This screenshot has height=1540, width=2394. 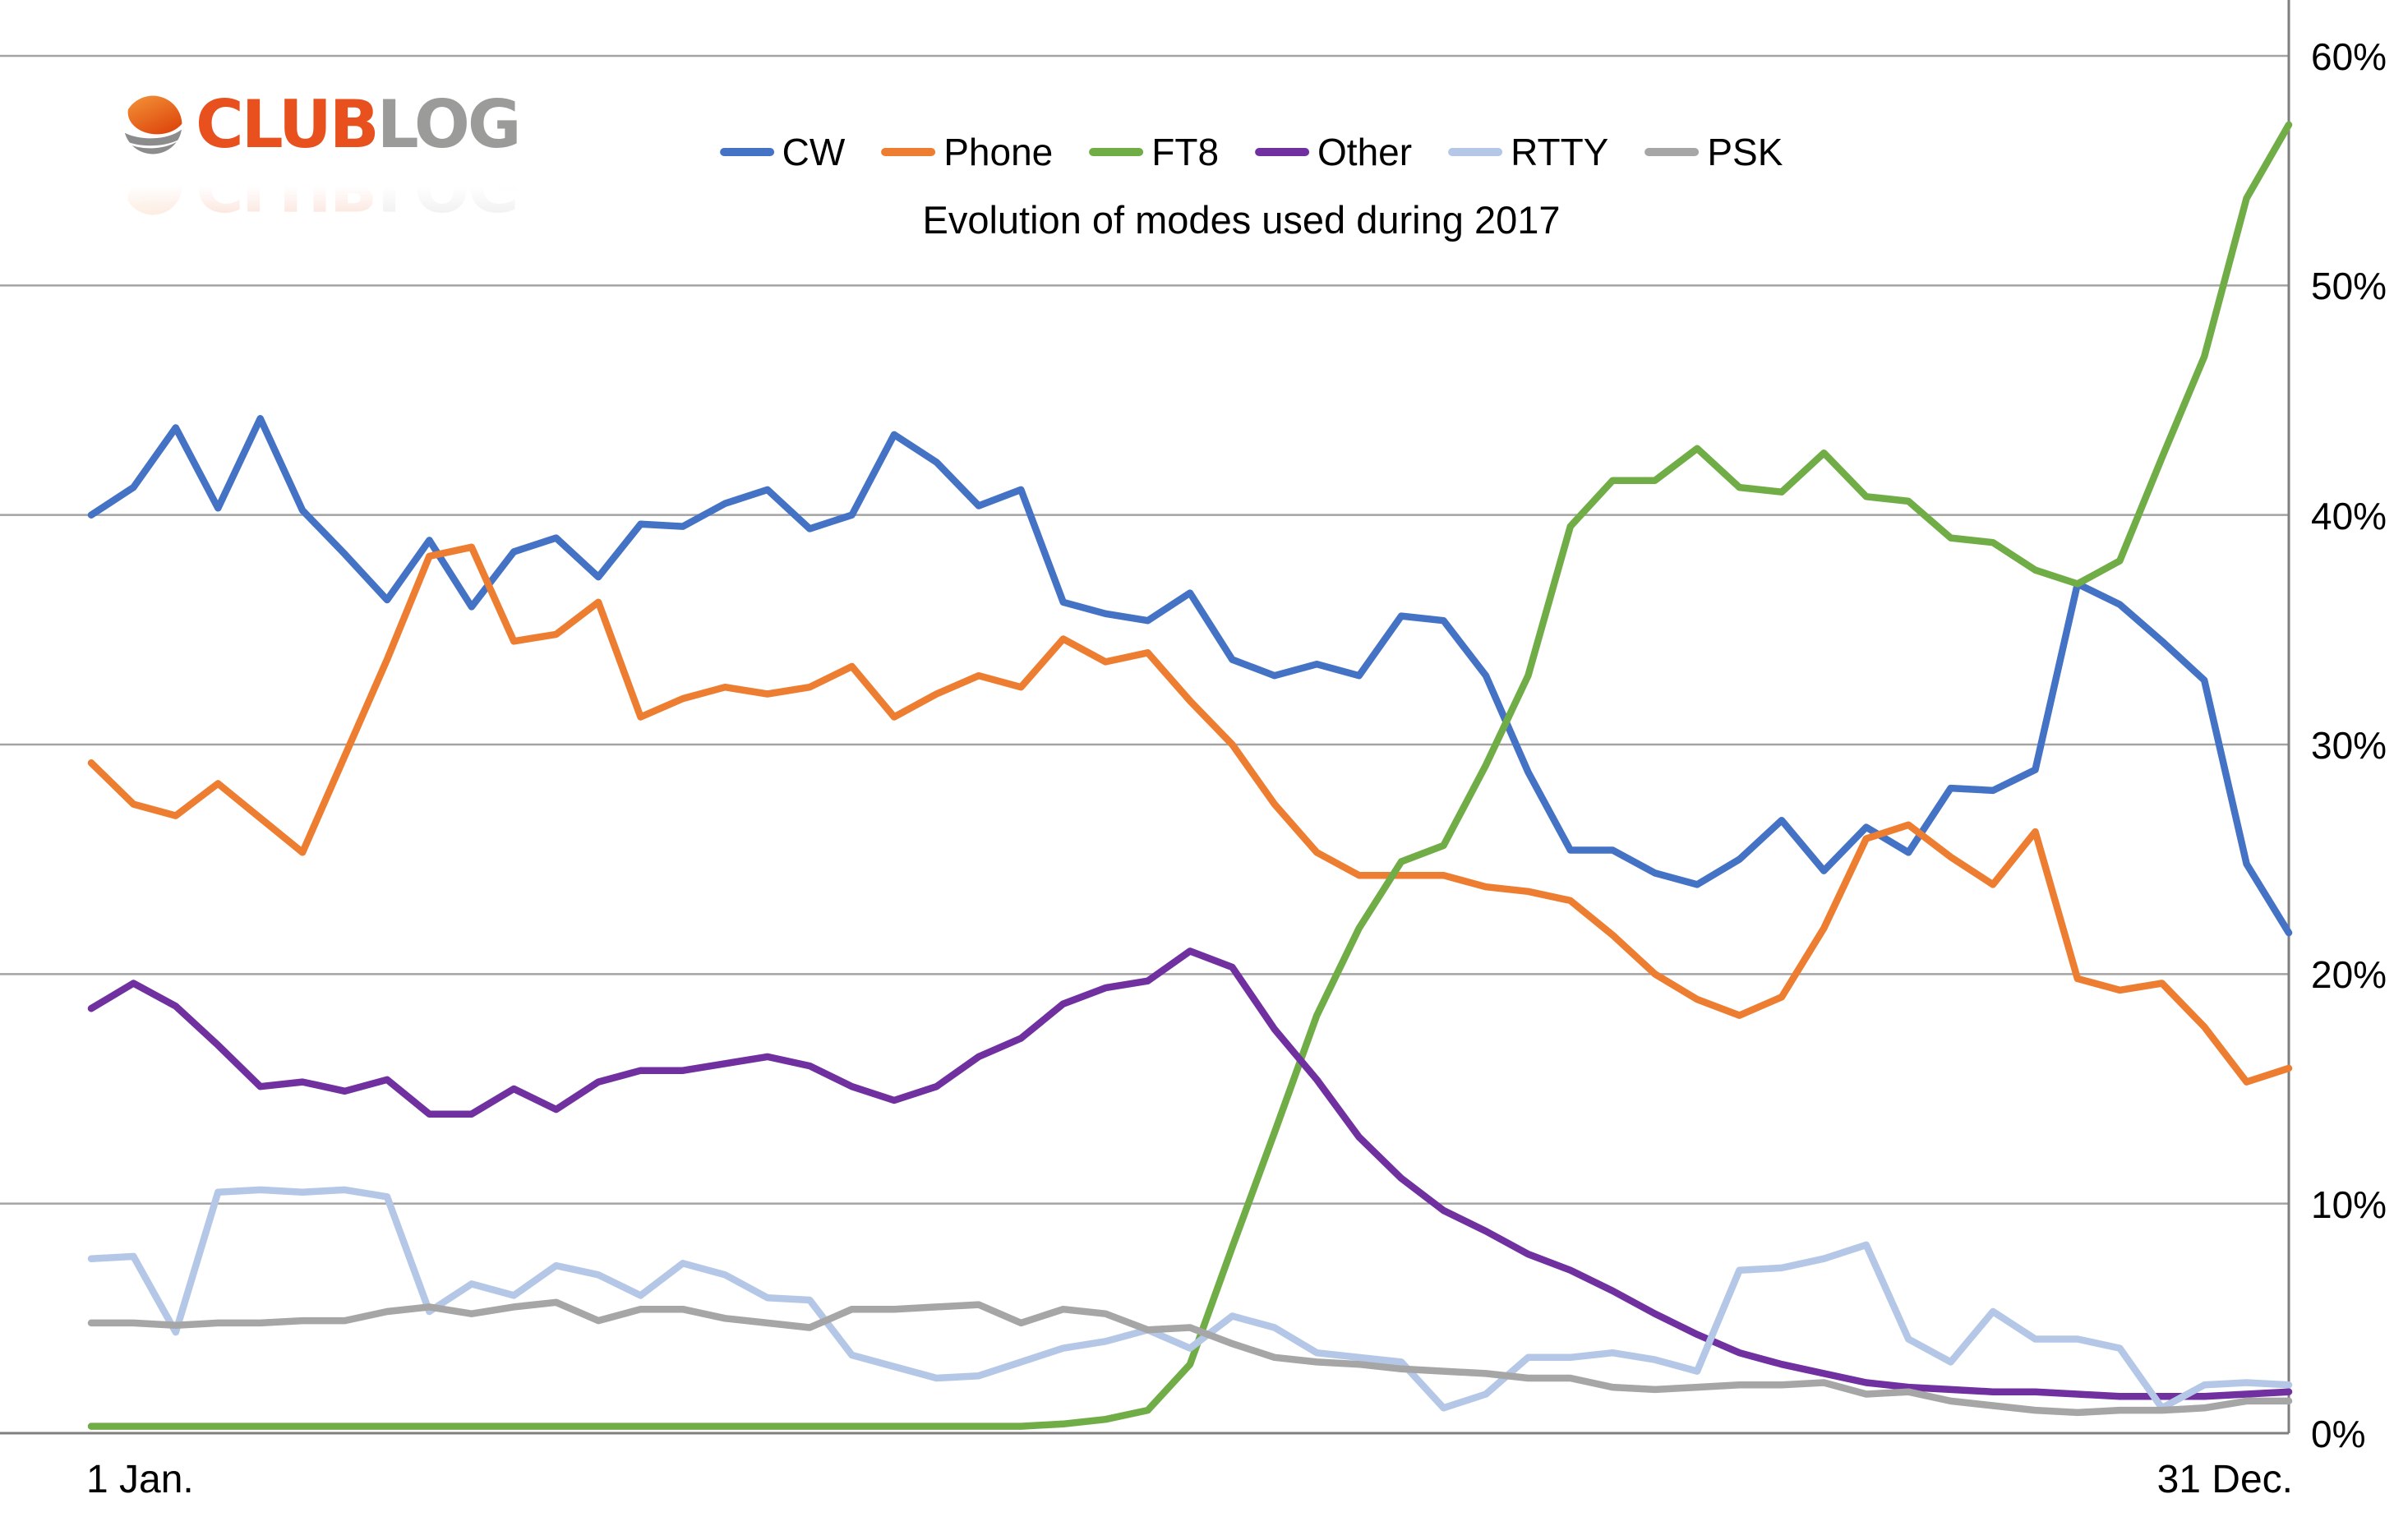 I want to click on y-axis-tick-label: 20%, so click(x=2349, y=975).